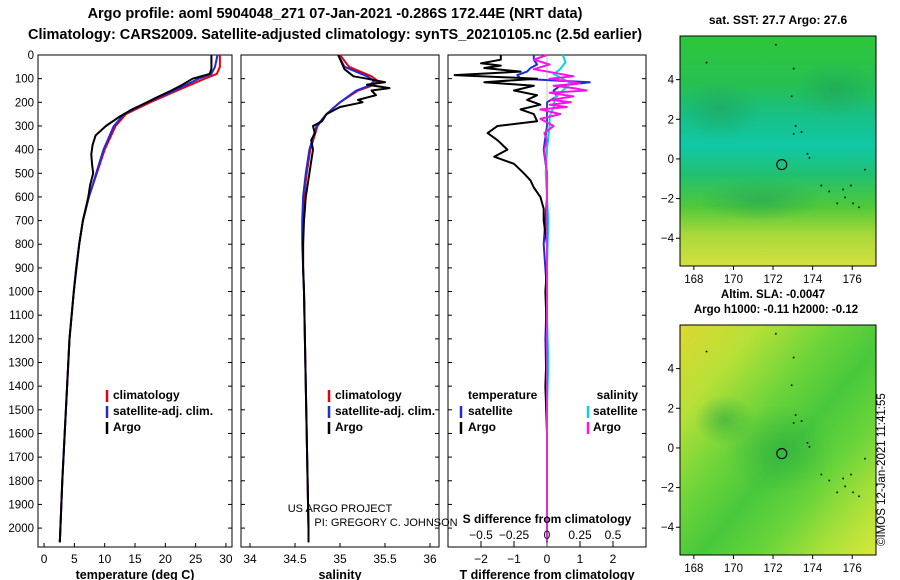 The width and height of the screenshot is (900, 580). What do you see at coordinates (135, 574) in the screenshot?
I see `temperature-axis-label: temperature (deg C)` at bounding box center [135, 574].